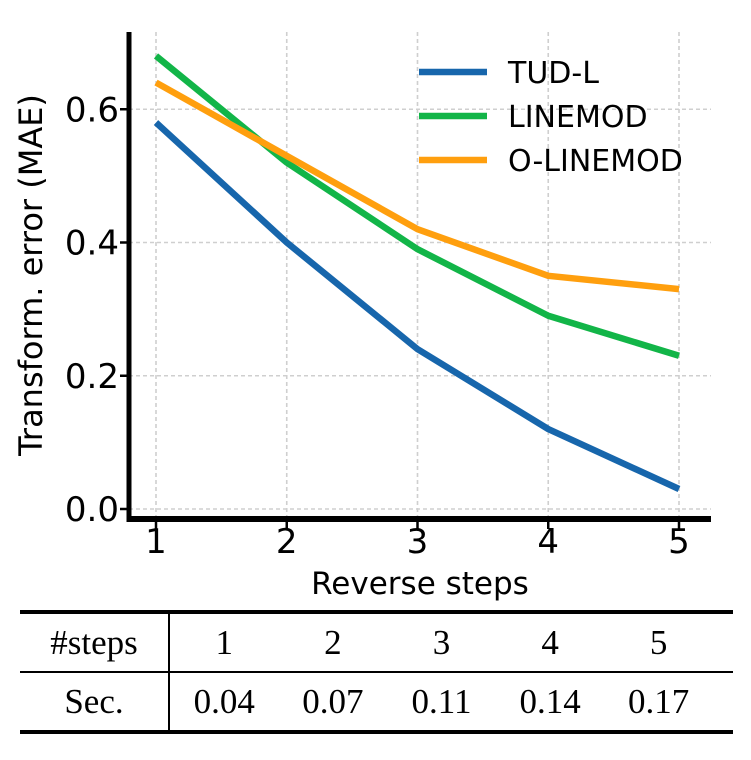 The height and width of the screenshot is (760, 751). What do you see at coordinates (658, 642) in the screenshot?
I see `steps-cell: 5` at bounding box center [658, 642].